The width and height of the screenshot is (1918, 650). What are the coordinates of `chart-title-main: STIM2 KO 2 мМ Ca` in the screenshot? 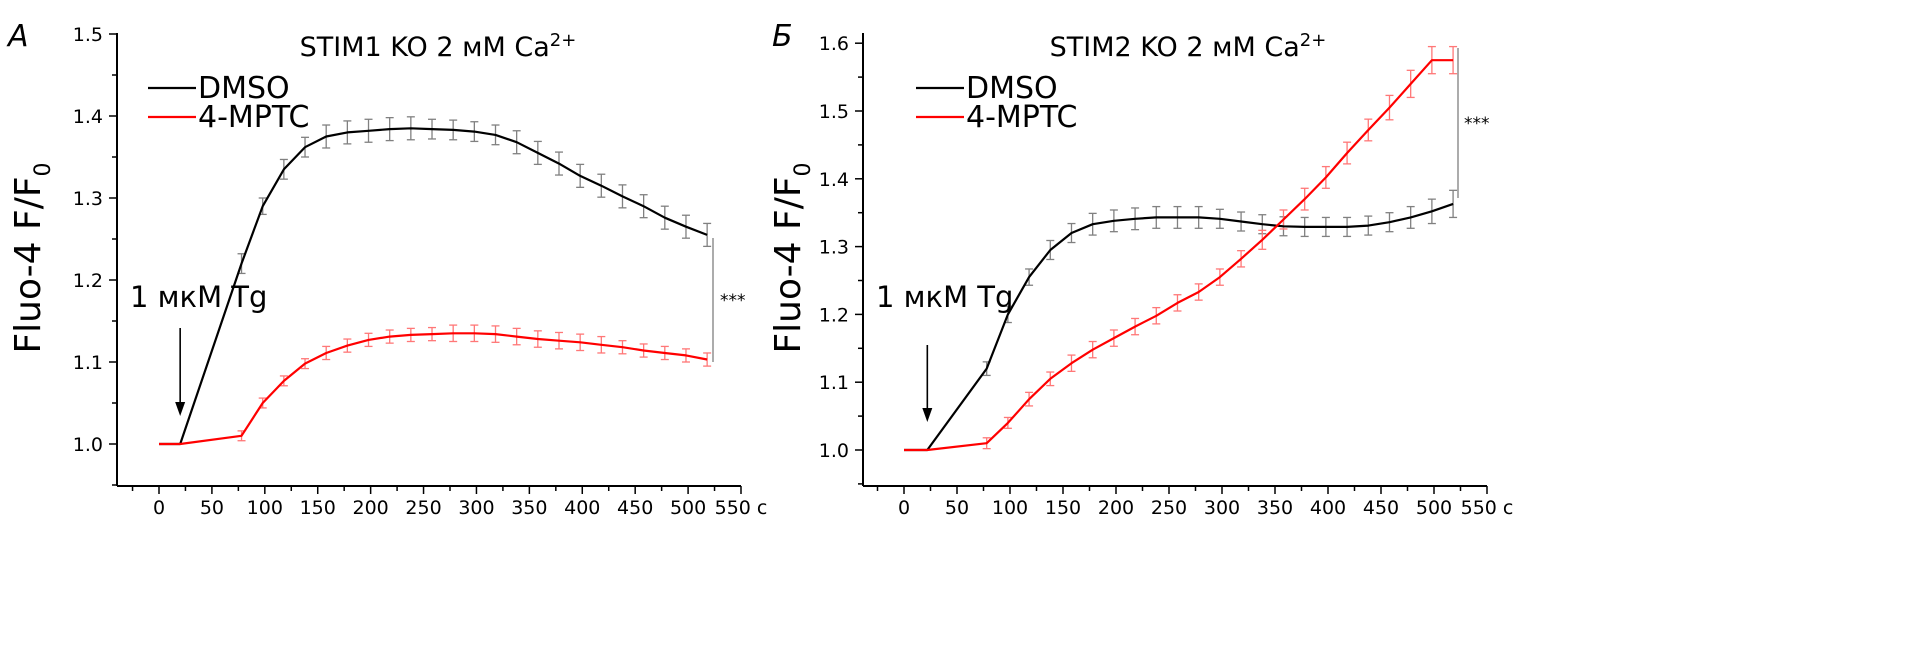 It's located at (1175, 47).